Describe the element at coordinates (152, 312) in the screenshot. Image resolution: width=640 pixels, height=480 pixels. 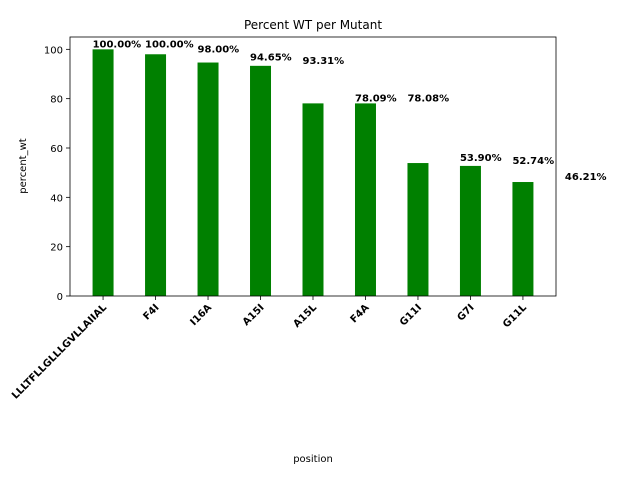
I see `x-tick-label: F4I` at that location.